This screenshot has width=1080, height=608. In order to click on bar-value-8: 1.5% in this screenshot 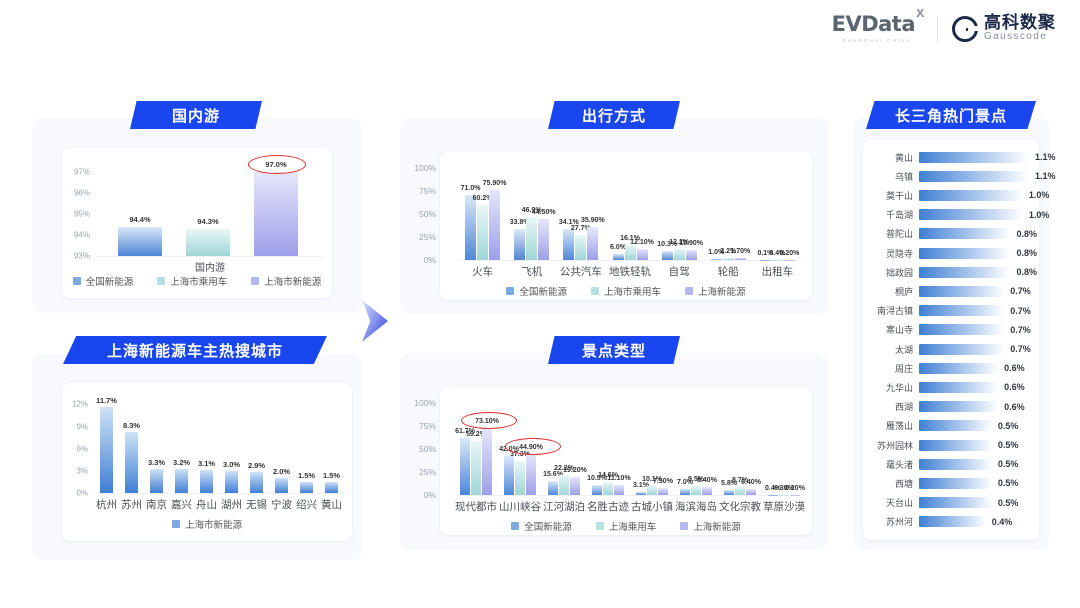, I will do `click(306, 475)`.